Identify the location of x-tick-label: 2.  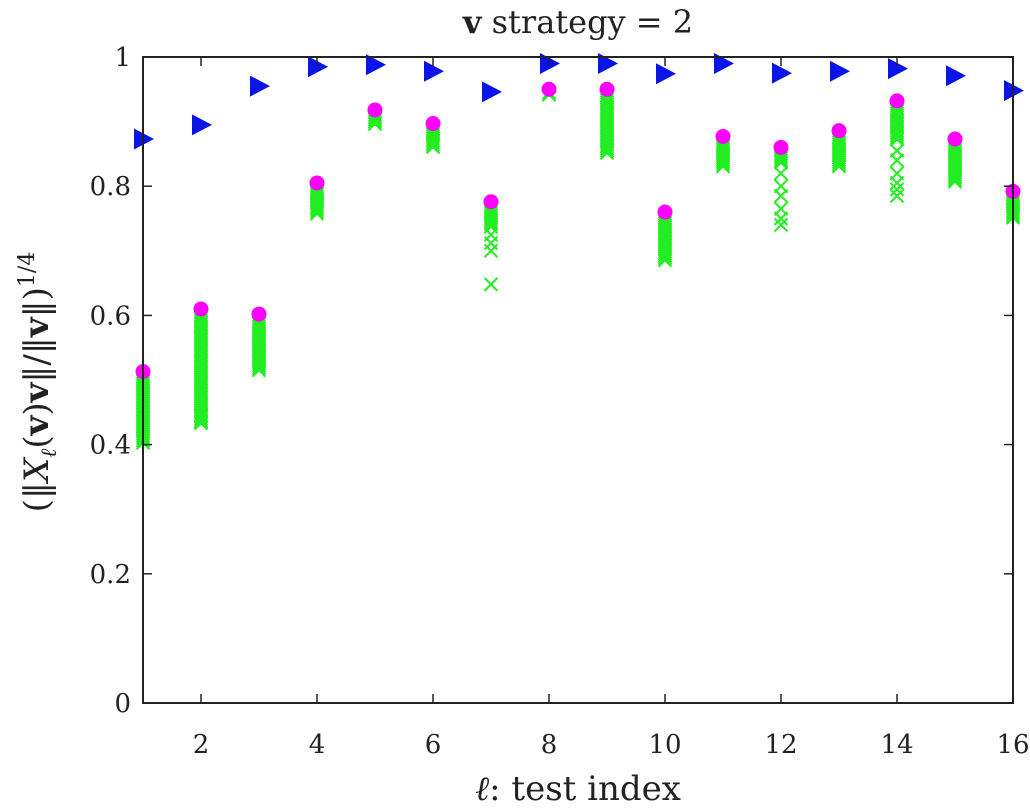
(201, 745).